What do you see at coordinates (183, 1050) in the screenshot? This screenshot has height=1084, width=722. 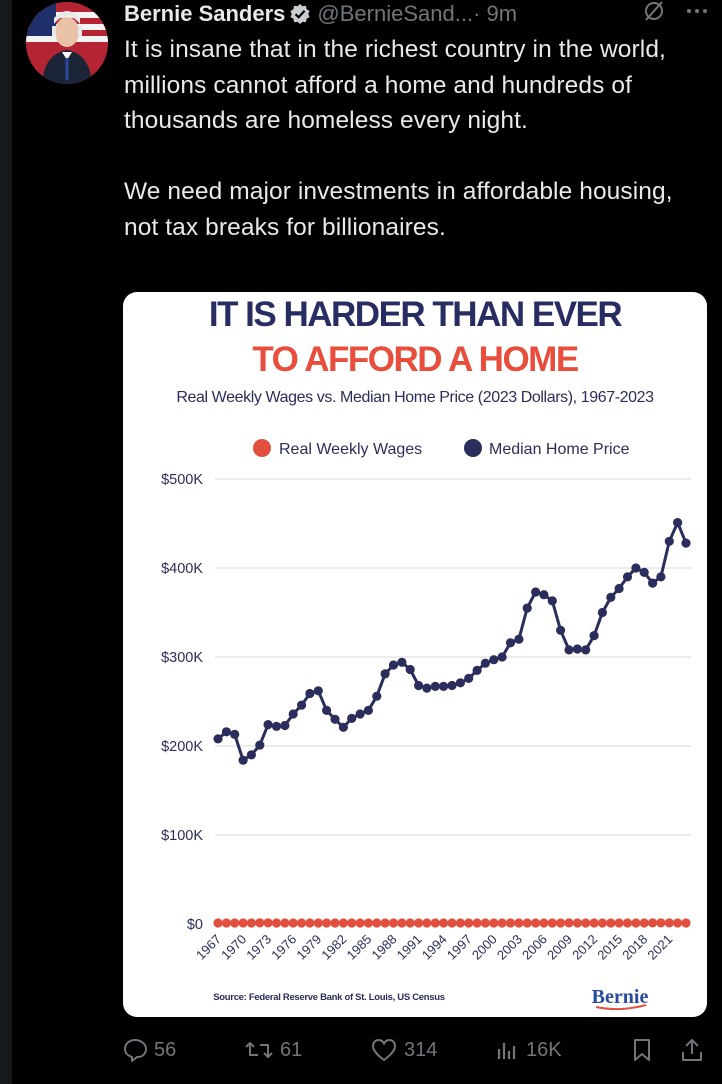 I see `reply-button: 56` at bounding box center [183, 1050].